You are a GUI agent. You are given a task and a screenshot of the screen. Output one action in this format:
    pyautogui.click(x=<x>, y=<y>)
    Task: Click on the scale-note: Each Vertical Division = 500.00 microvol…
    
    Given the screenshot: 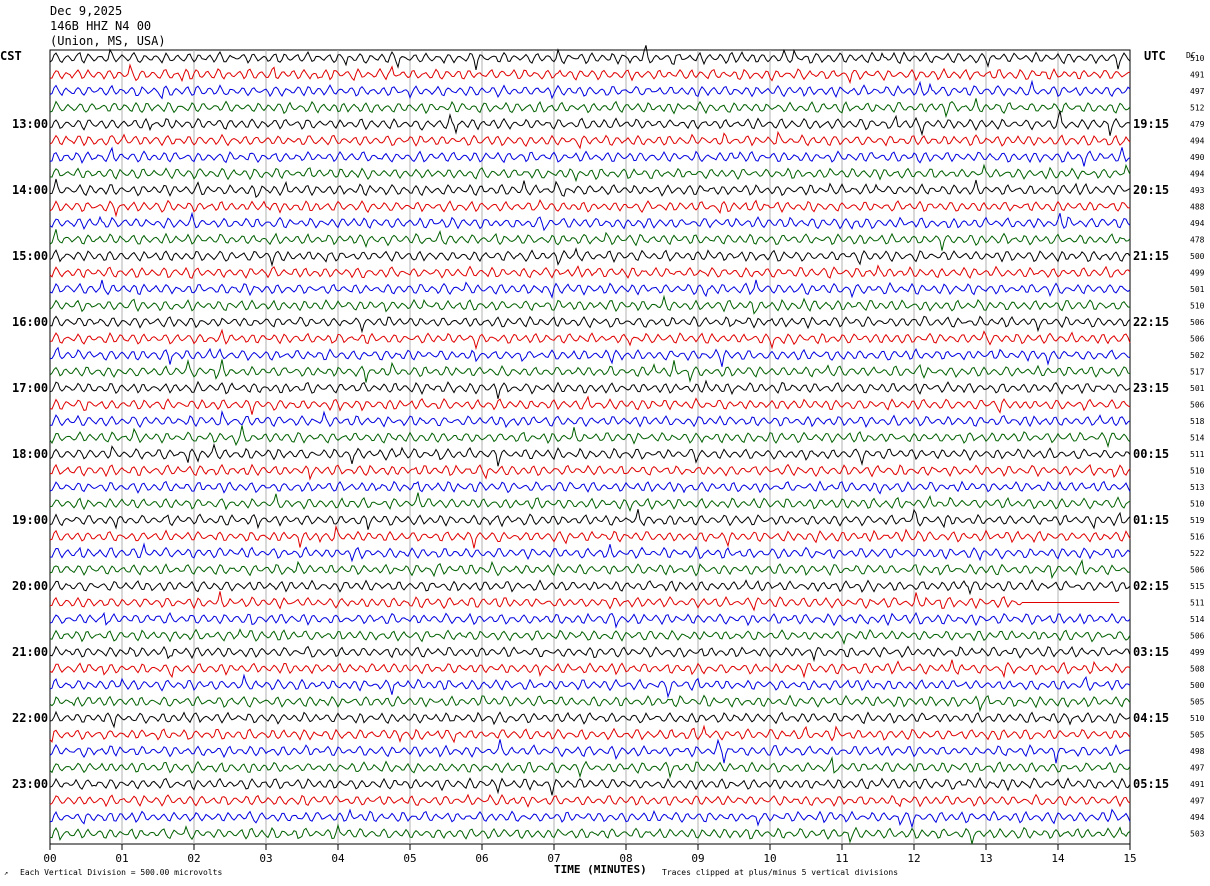 What is the action you would take?
    pyautogui.click(x=121, y=872)
    